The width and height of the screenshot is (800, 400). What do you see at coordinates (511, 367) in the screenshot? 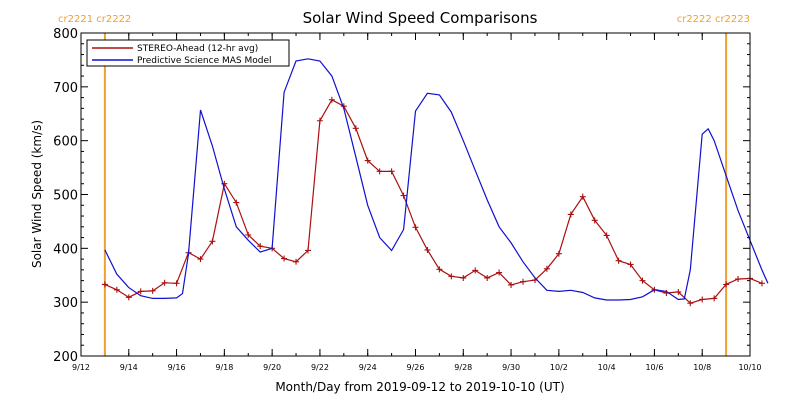
I see `x-tick-label-9-30: 9/30` at bounding box center [511, 367].